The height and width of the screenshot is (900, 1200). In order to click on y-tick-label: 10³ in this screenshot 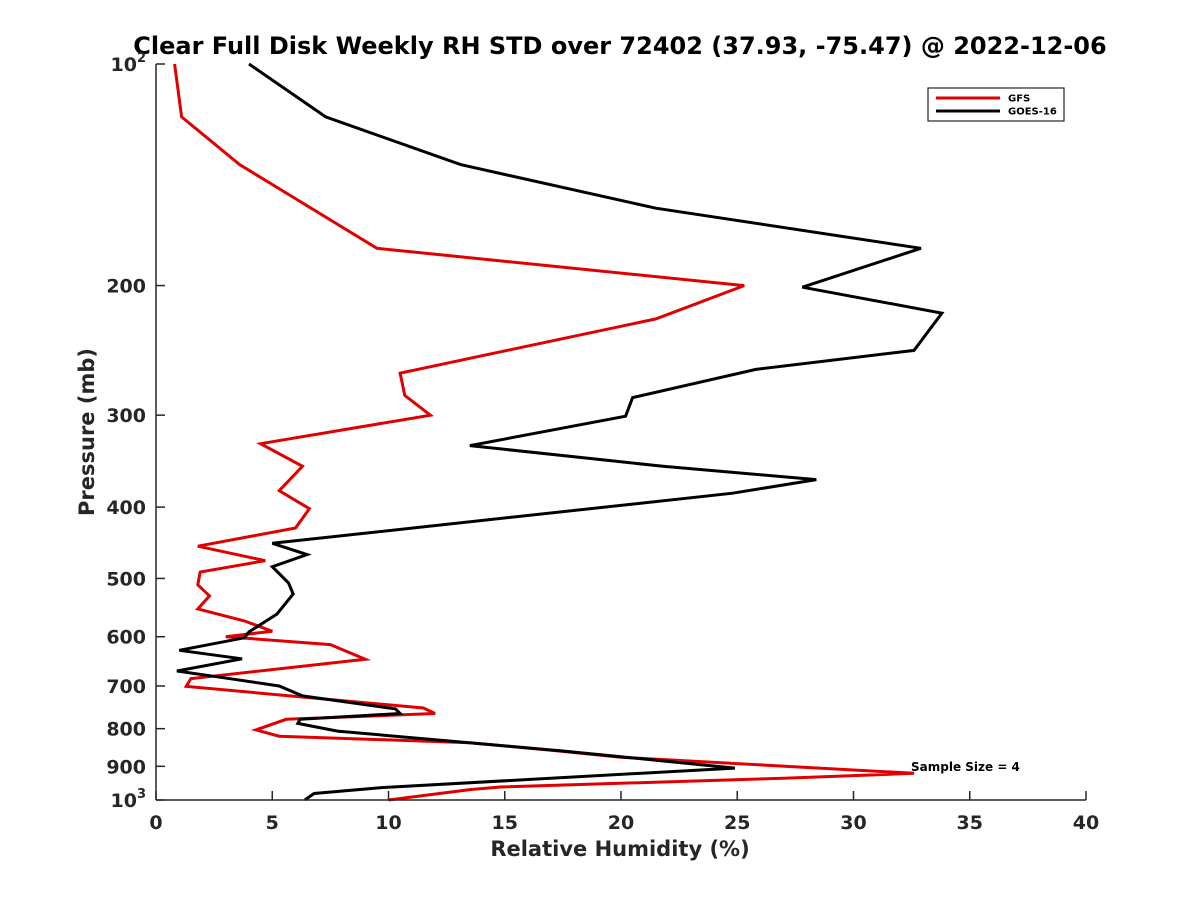, I will do `click(129, 799)`.